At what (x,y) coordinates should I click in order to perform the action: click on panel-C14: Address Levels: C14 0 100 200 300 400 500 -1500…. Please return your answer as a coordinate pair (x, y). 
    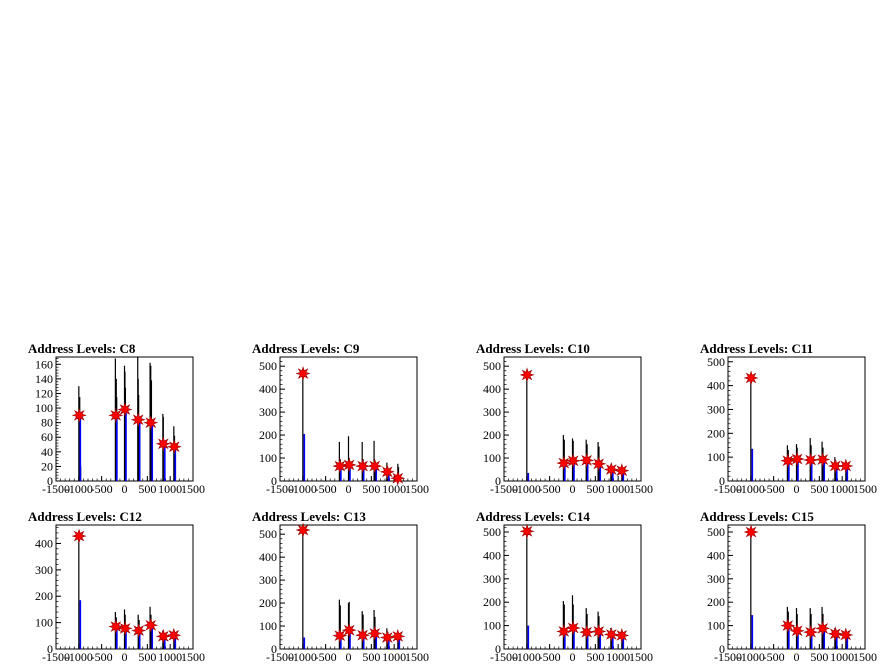
    Looking at the image, I should click on (564, 586).